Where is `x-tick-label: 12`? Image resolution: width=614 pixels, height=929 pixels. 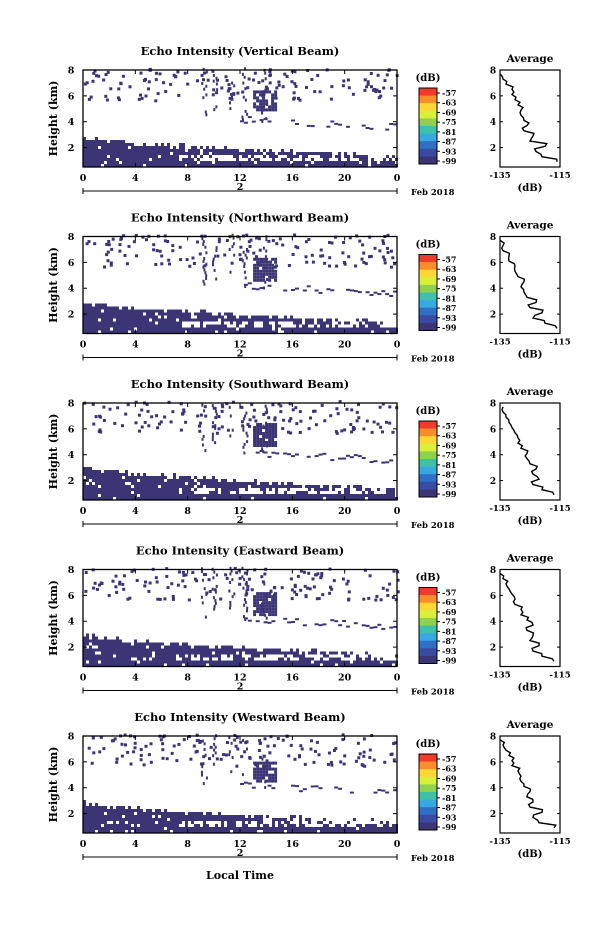
x-tick-label: 12 is located at coordinates (239, 345).